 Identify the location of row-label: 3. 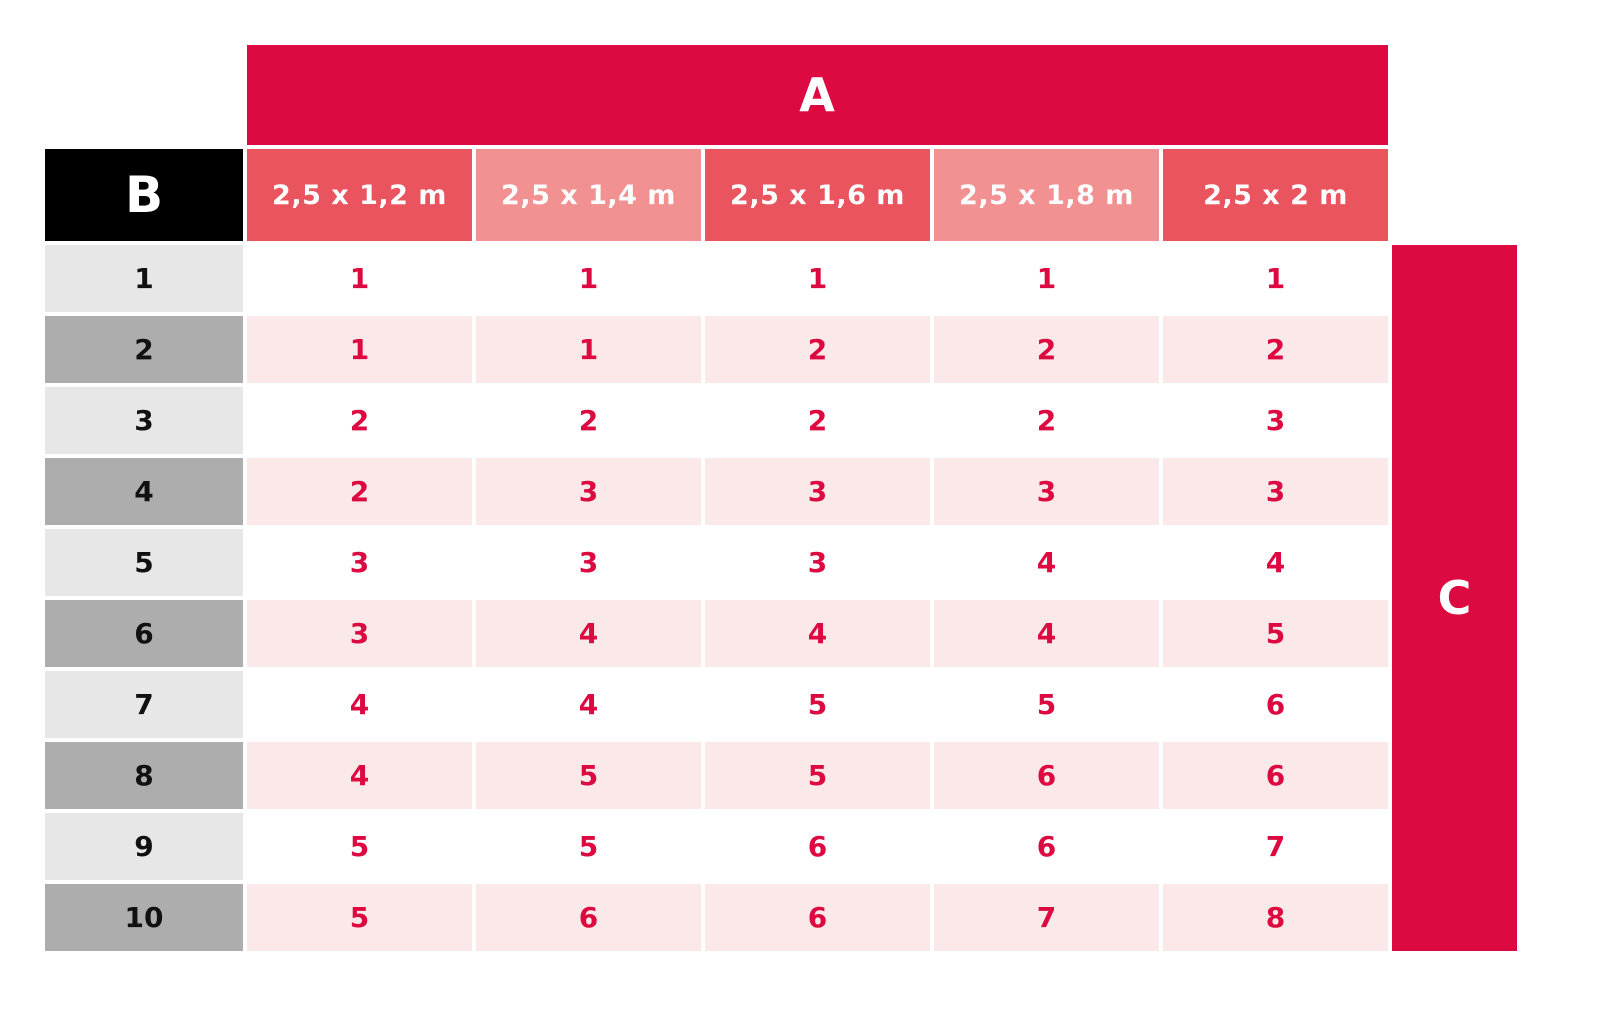
(144, 420).